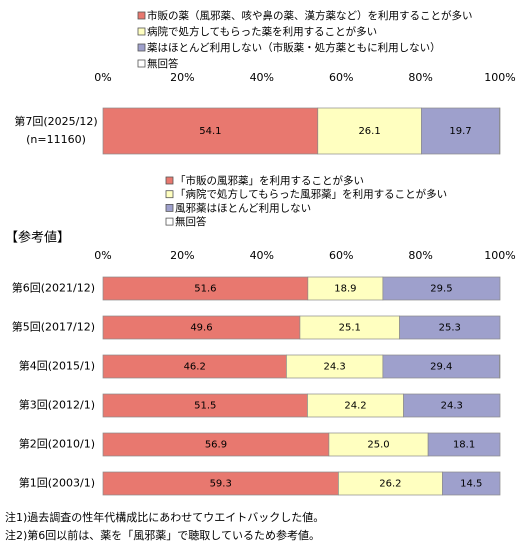 Image resolution: width=529 pixels, height=551 pixels. What do you see at coordinates (195, 367) in the screenshot?
I see `value-label: 46.2` at bounding box center [195, 367].